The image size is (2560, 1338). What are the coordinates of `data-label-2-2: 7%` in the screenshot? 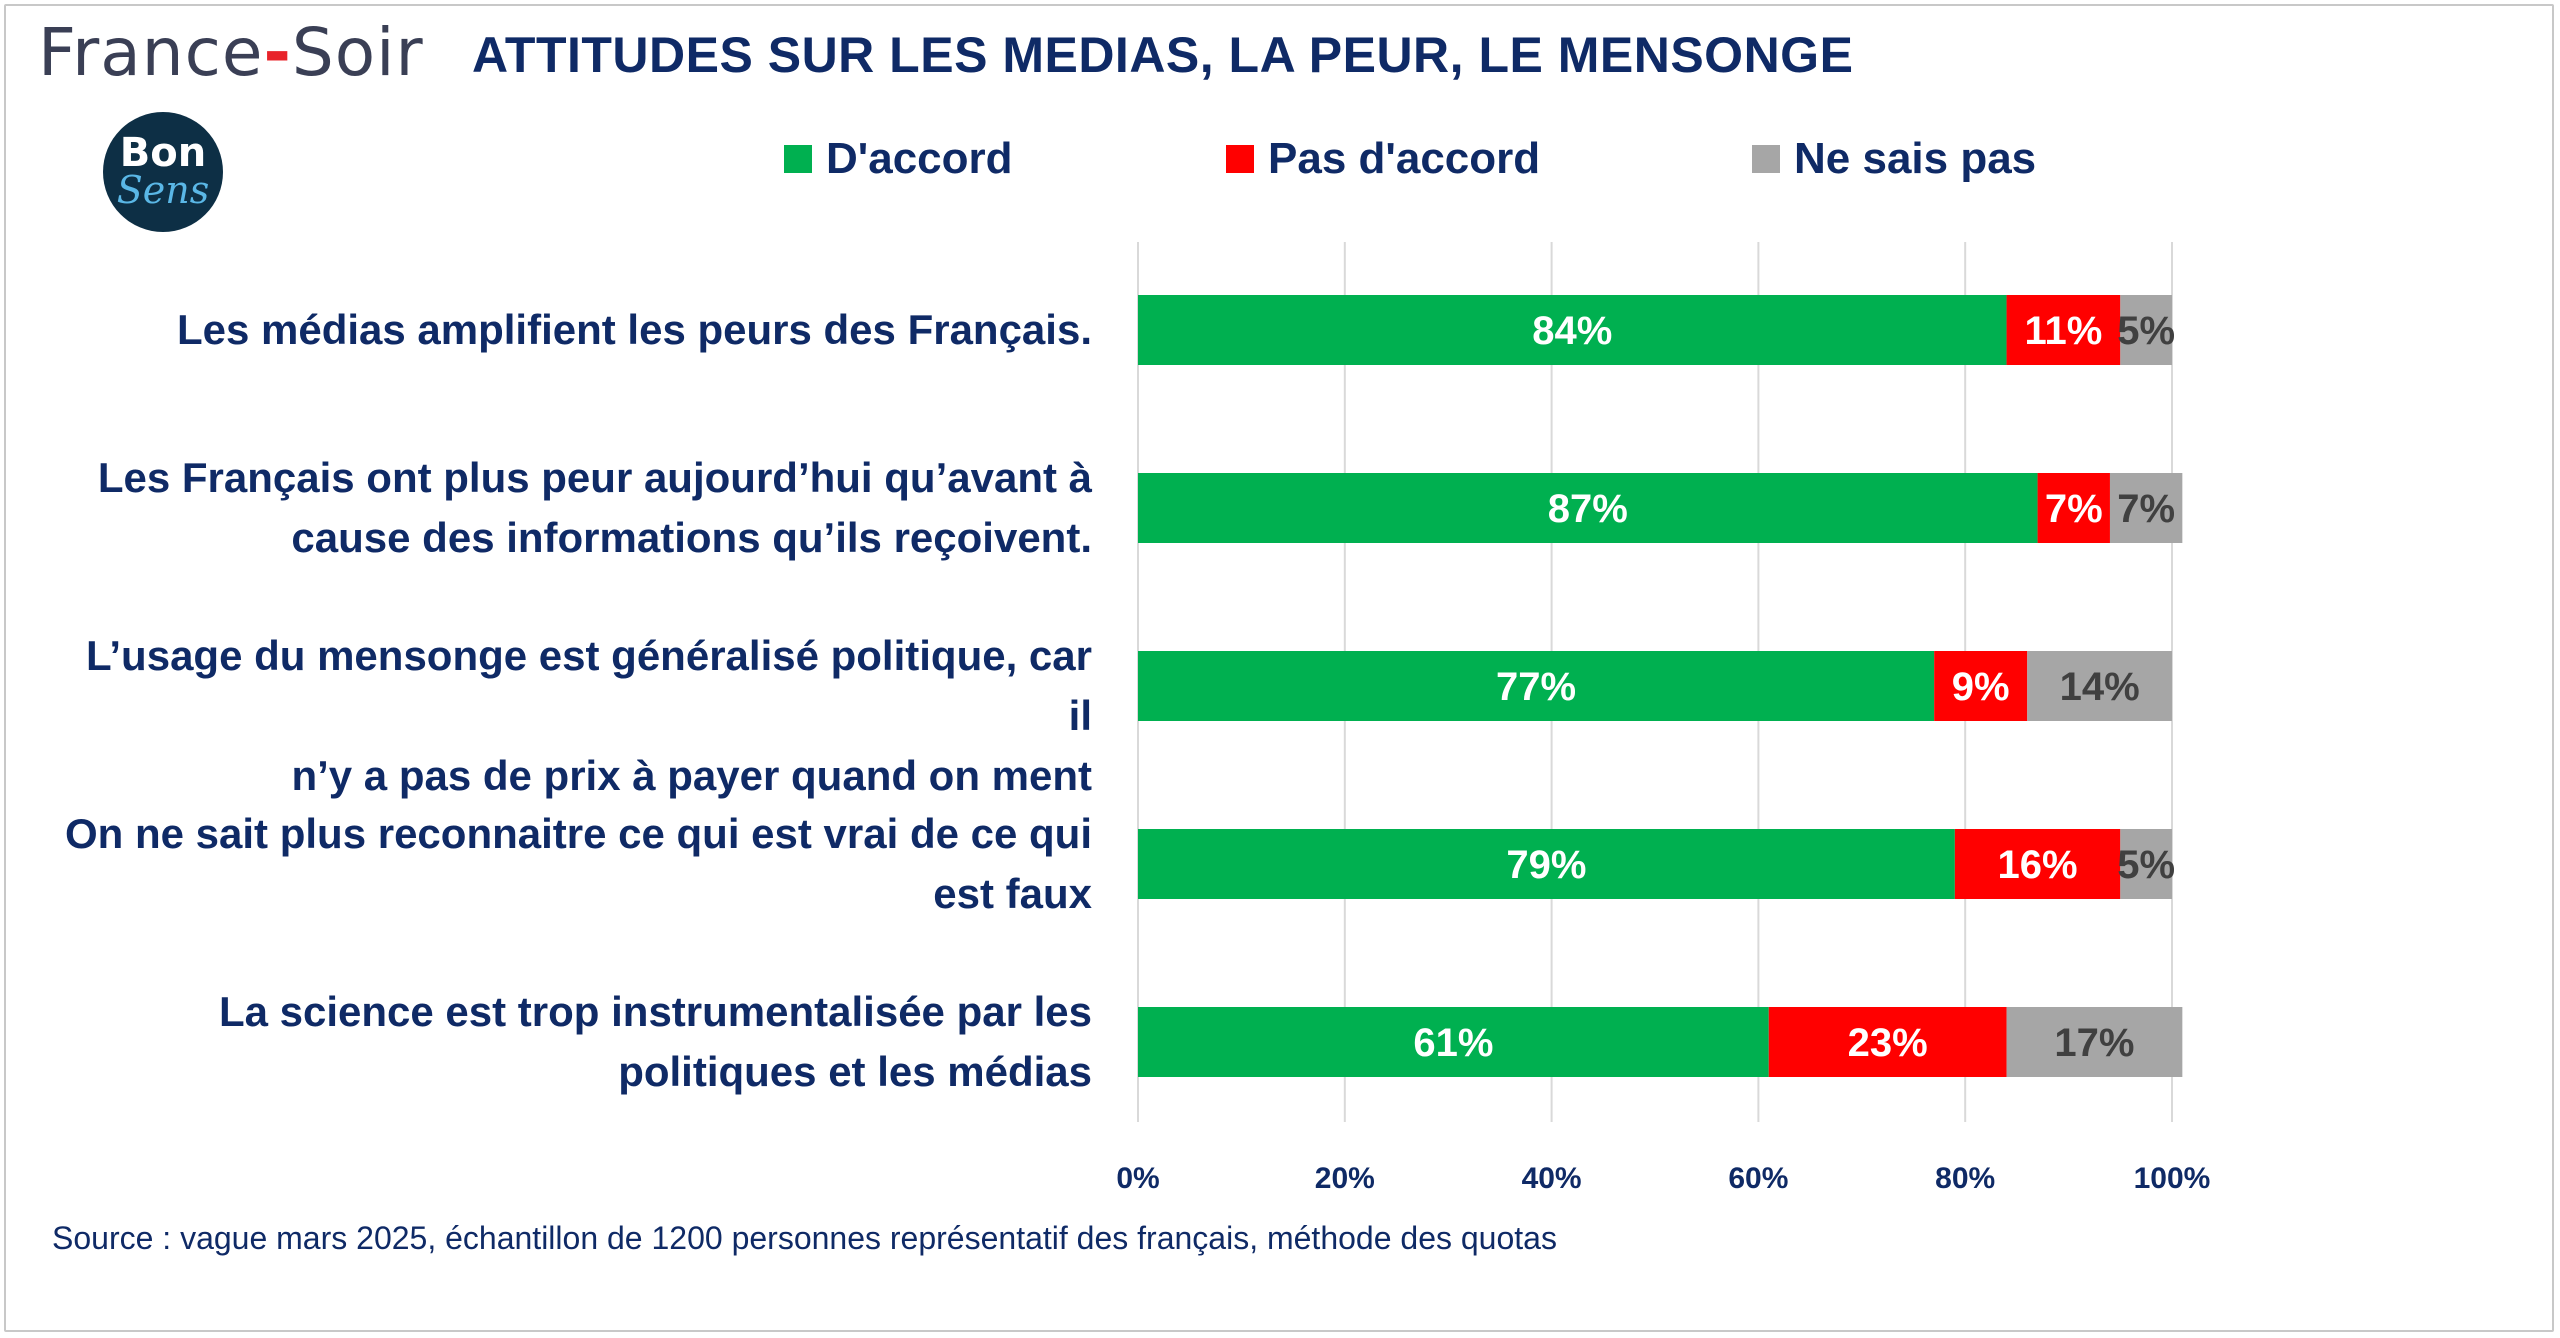 It's located at (2074, 509).